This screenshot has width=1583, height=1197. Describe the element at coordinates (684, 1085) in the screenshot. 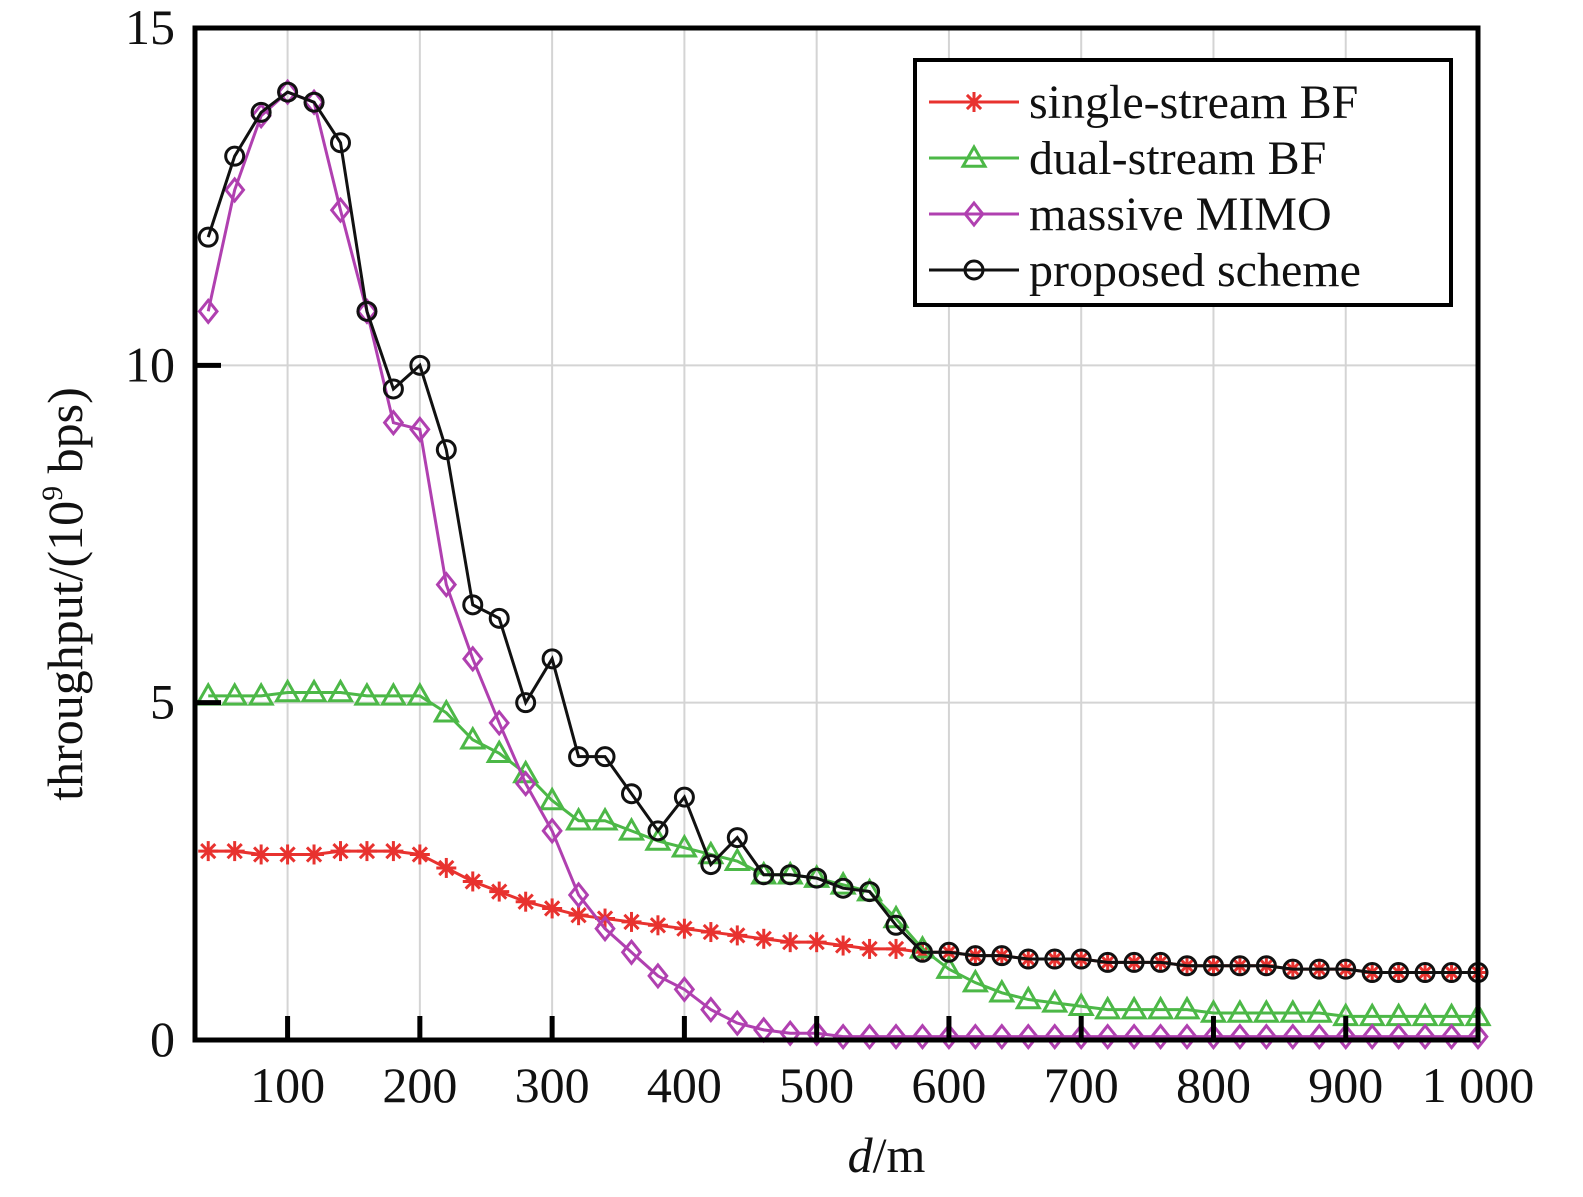

I see `x-tick-label: 400` at that location.